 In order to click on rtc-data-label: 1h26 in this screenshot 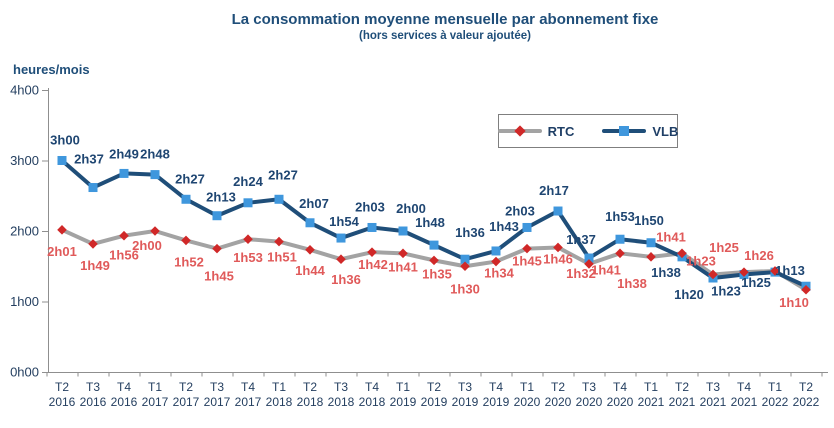, I will do `click(759, 255)`.